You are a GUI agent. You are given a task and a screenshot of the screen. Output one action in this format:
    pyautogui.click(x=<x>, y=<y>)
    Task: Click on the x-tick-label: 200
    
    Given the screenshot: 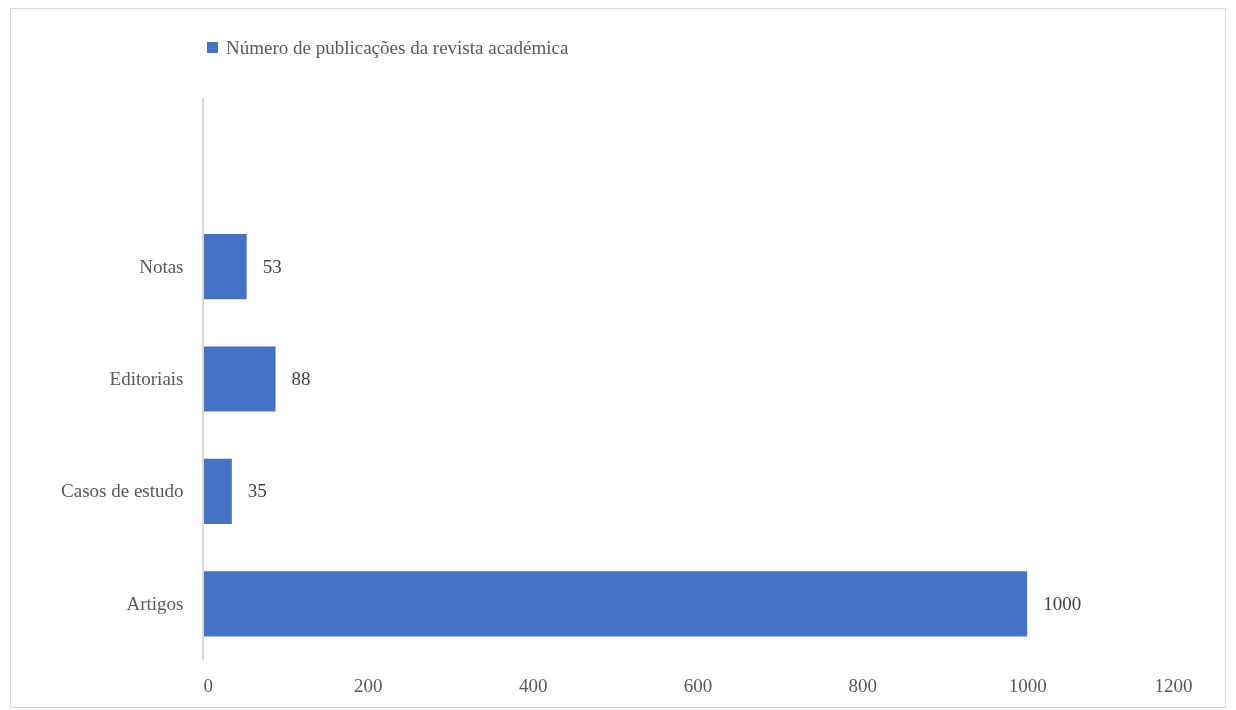 What is the action you would take?
    pyautogui.click(x=368, y=685)
    